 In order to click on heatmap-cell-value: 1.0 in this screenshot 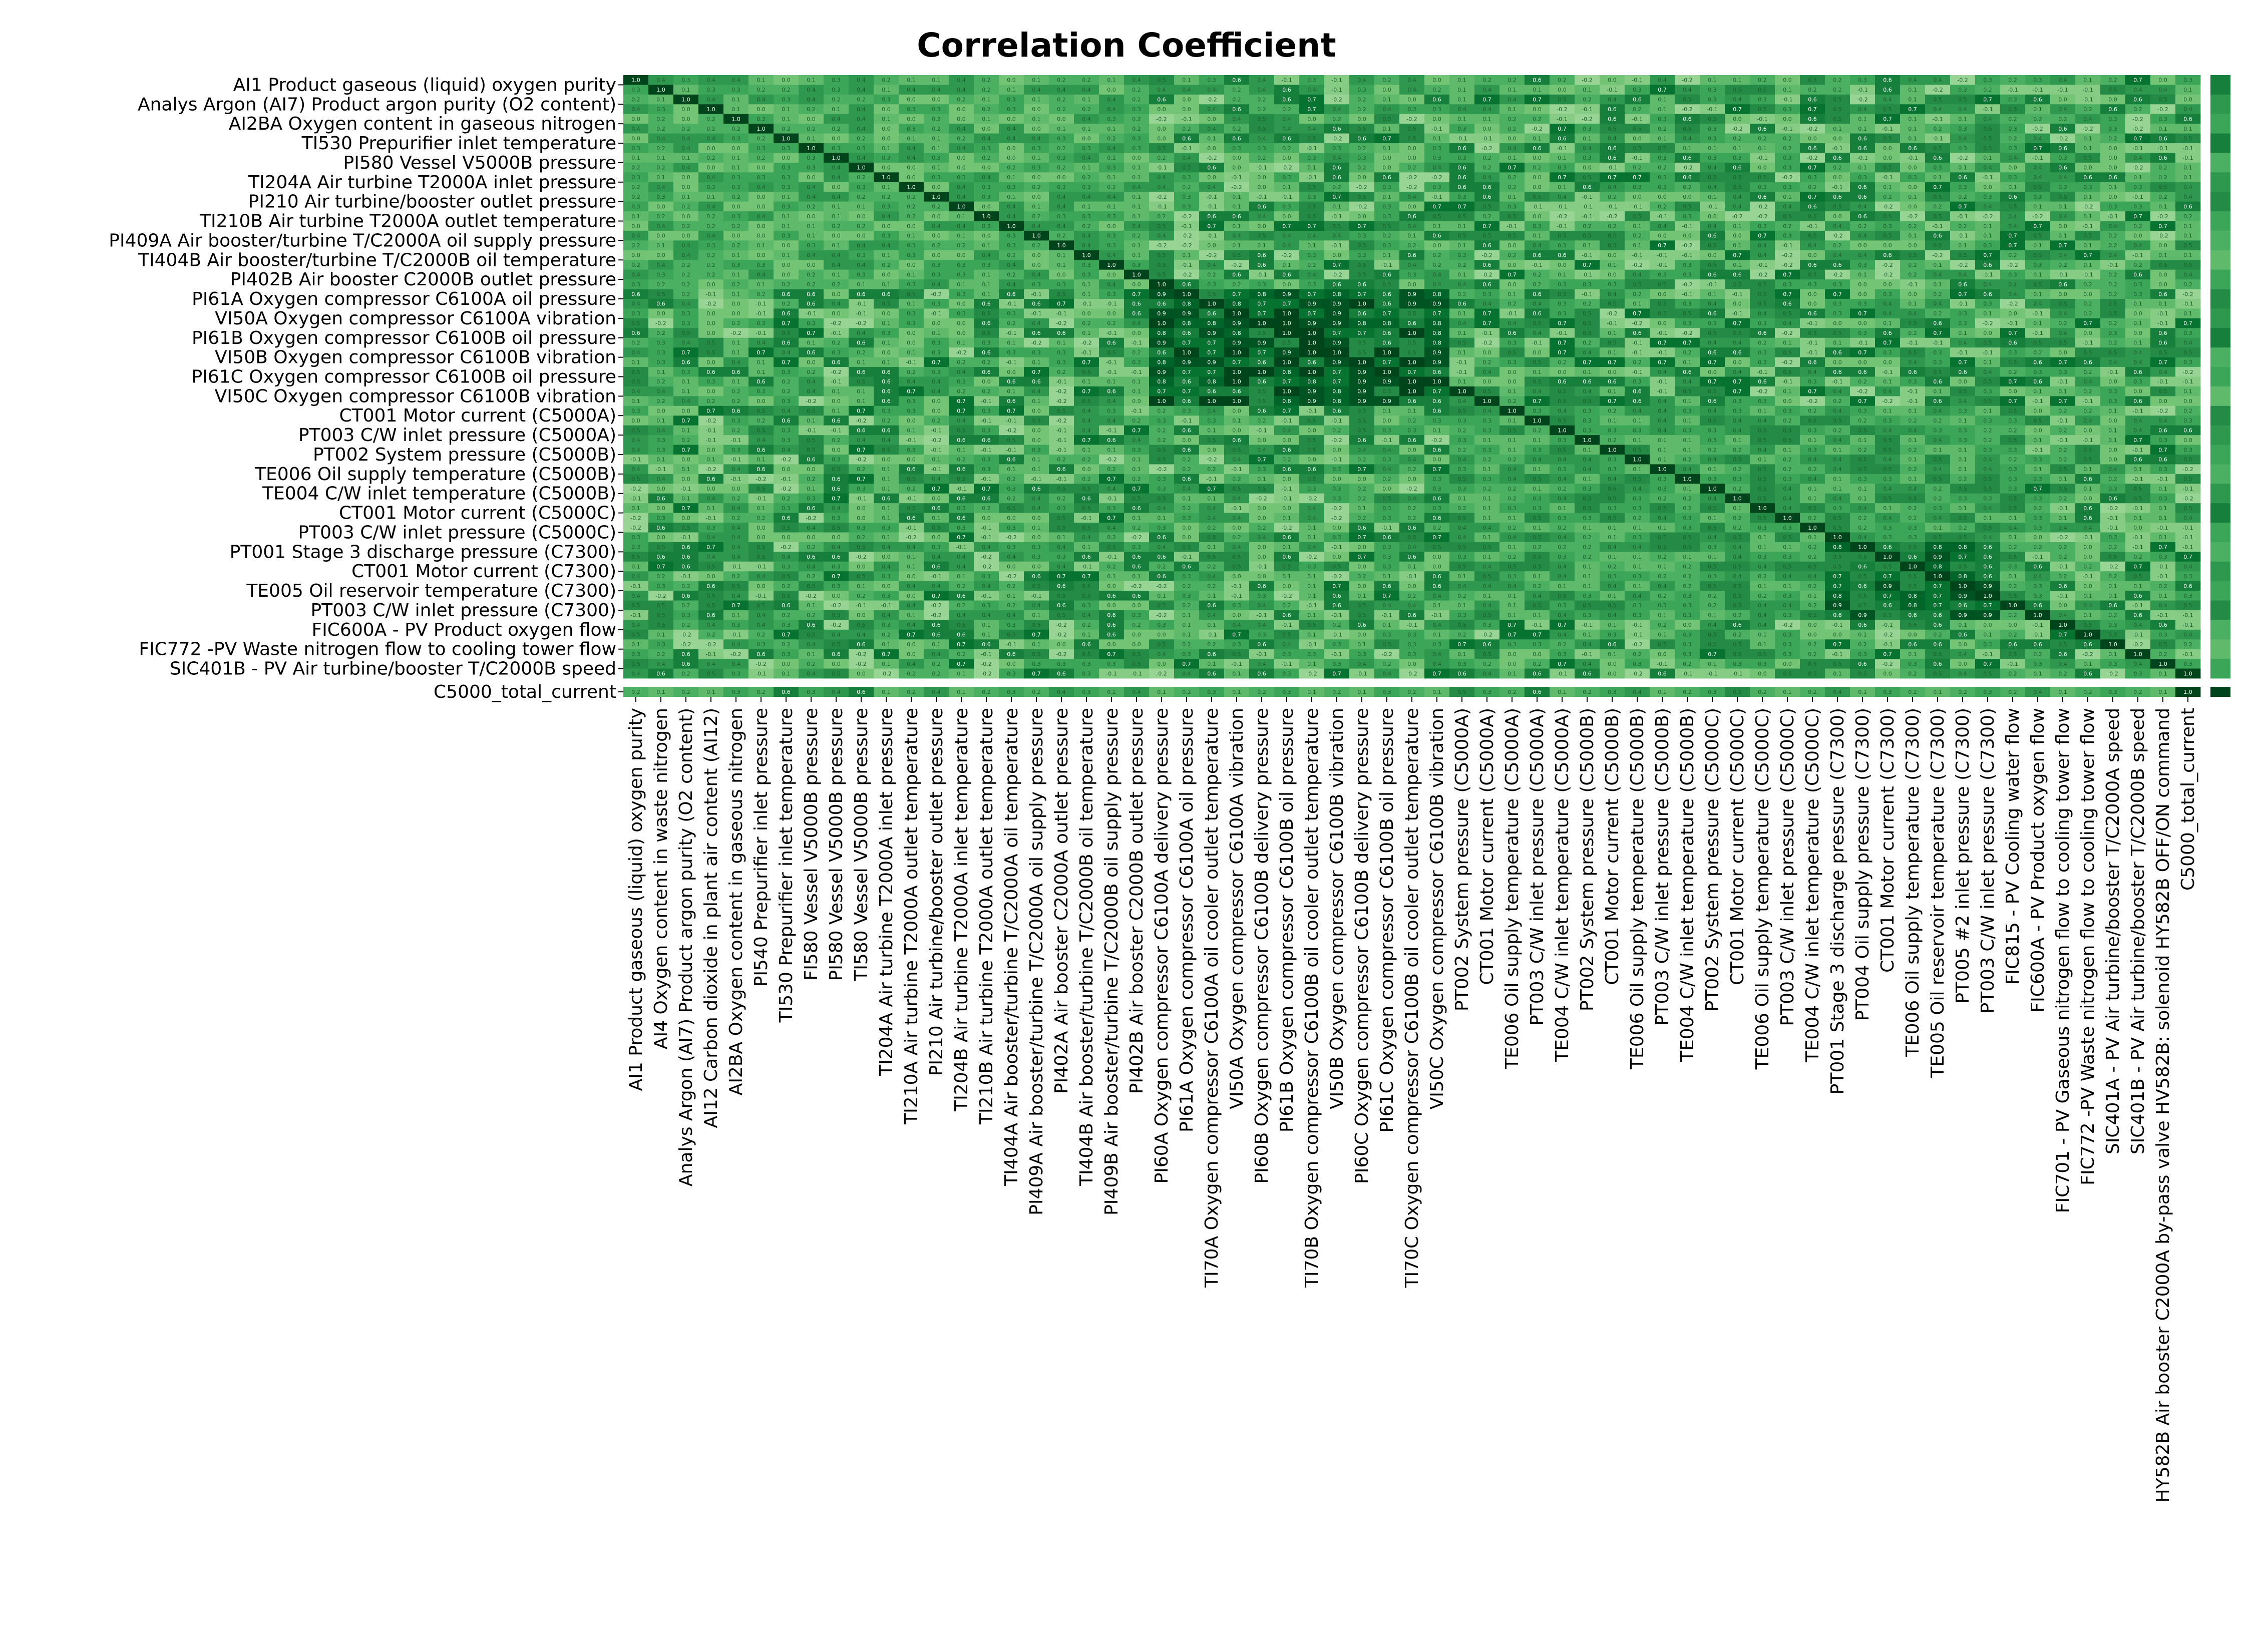, I will do `click(887, 177)`.